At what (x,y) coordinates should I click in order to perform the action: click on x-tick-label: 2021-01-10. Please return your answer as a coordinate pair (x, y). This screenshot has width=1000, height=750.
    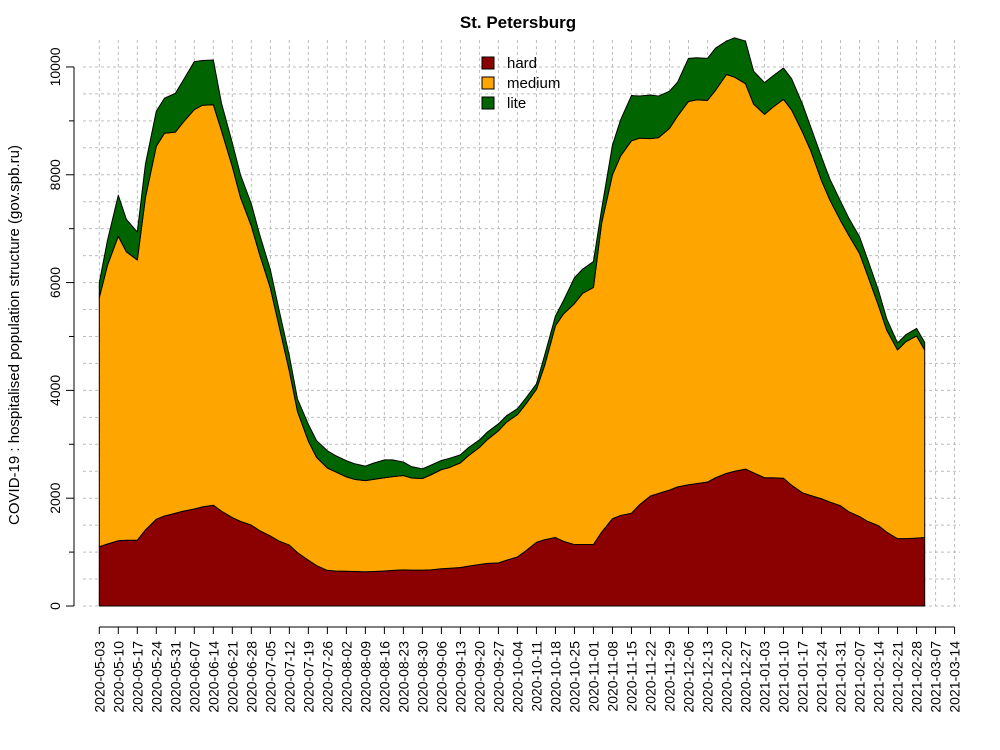
    Looking at the image, I should click on (784, 677).